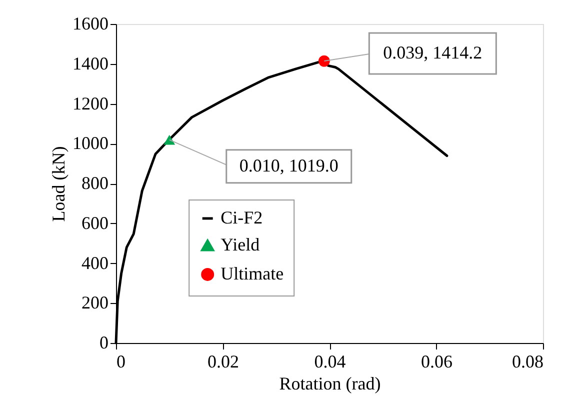 This screenshot has width=577, height=410. I want to click on y-tick-label: 1200, so click(90, 103).